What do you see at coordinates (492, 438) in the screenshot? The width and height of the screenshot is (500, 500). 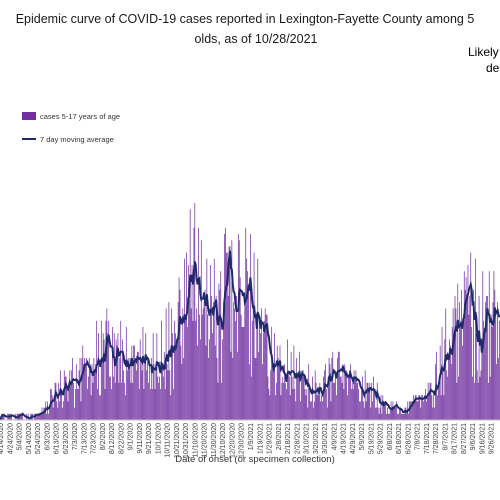 I see `x-tick-label: 9/26/2021` at bounding box center [492, 438].